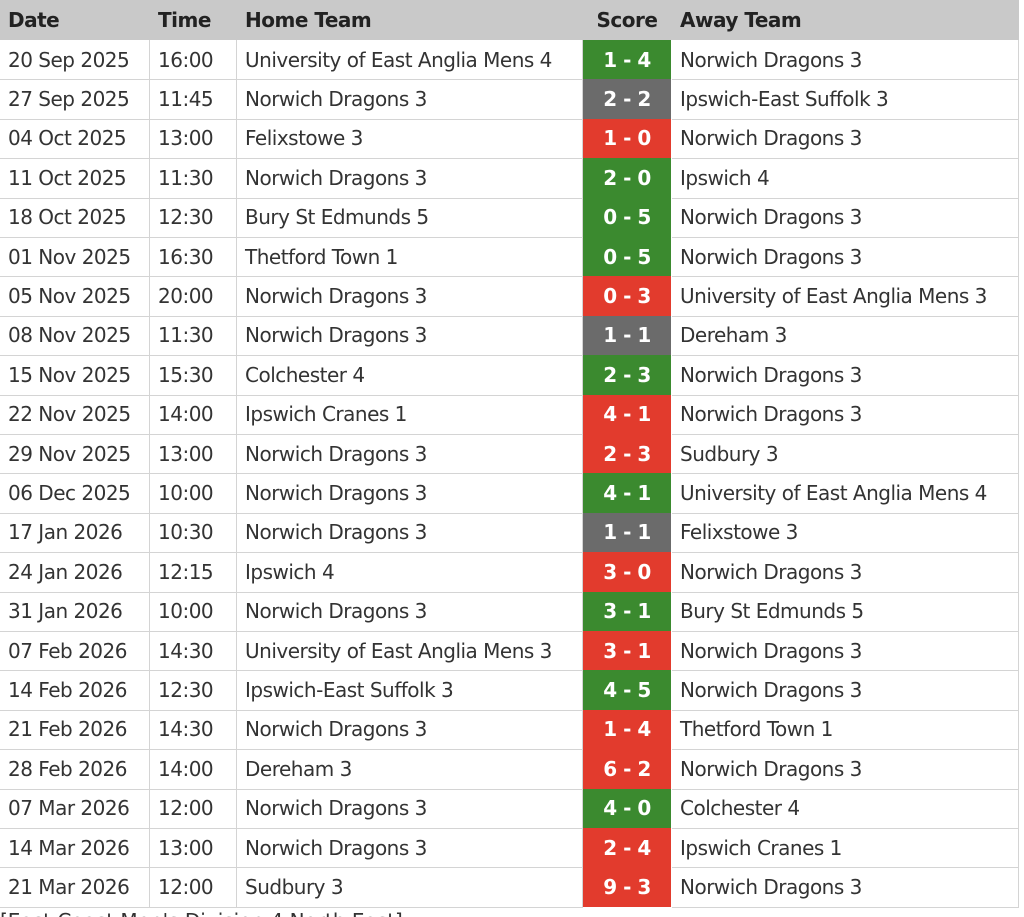 This screenshot has width=1024, height=917. Describe the element at coordinates (627, 99) in the screenshot. I see `score-cell: 2 - 2` at that location.